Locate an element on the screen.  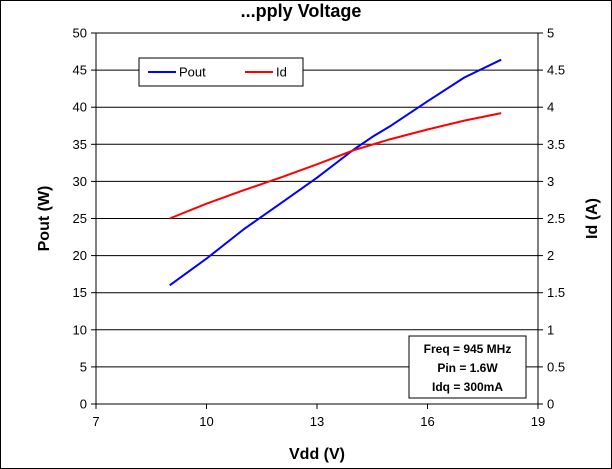
note-line: Idq = 300mA is located at coordinates (467, 387).